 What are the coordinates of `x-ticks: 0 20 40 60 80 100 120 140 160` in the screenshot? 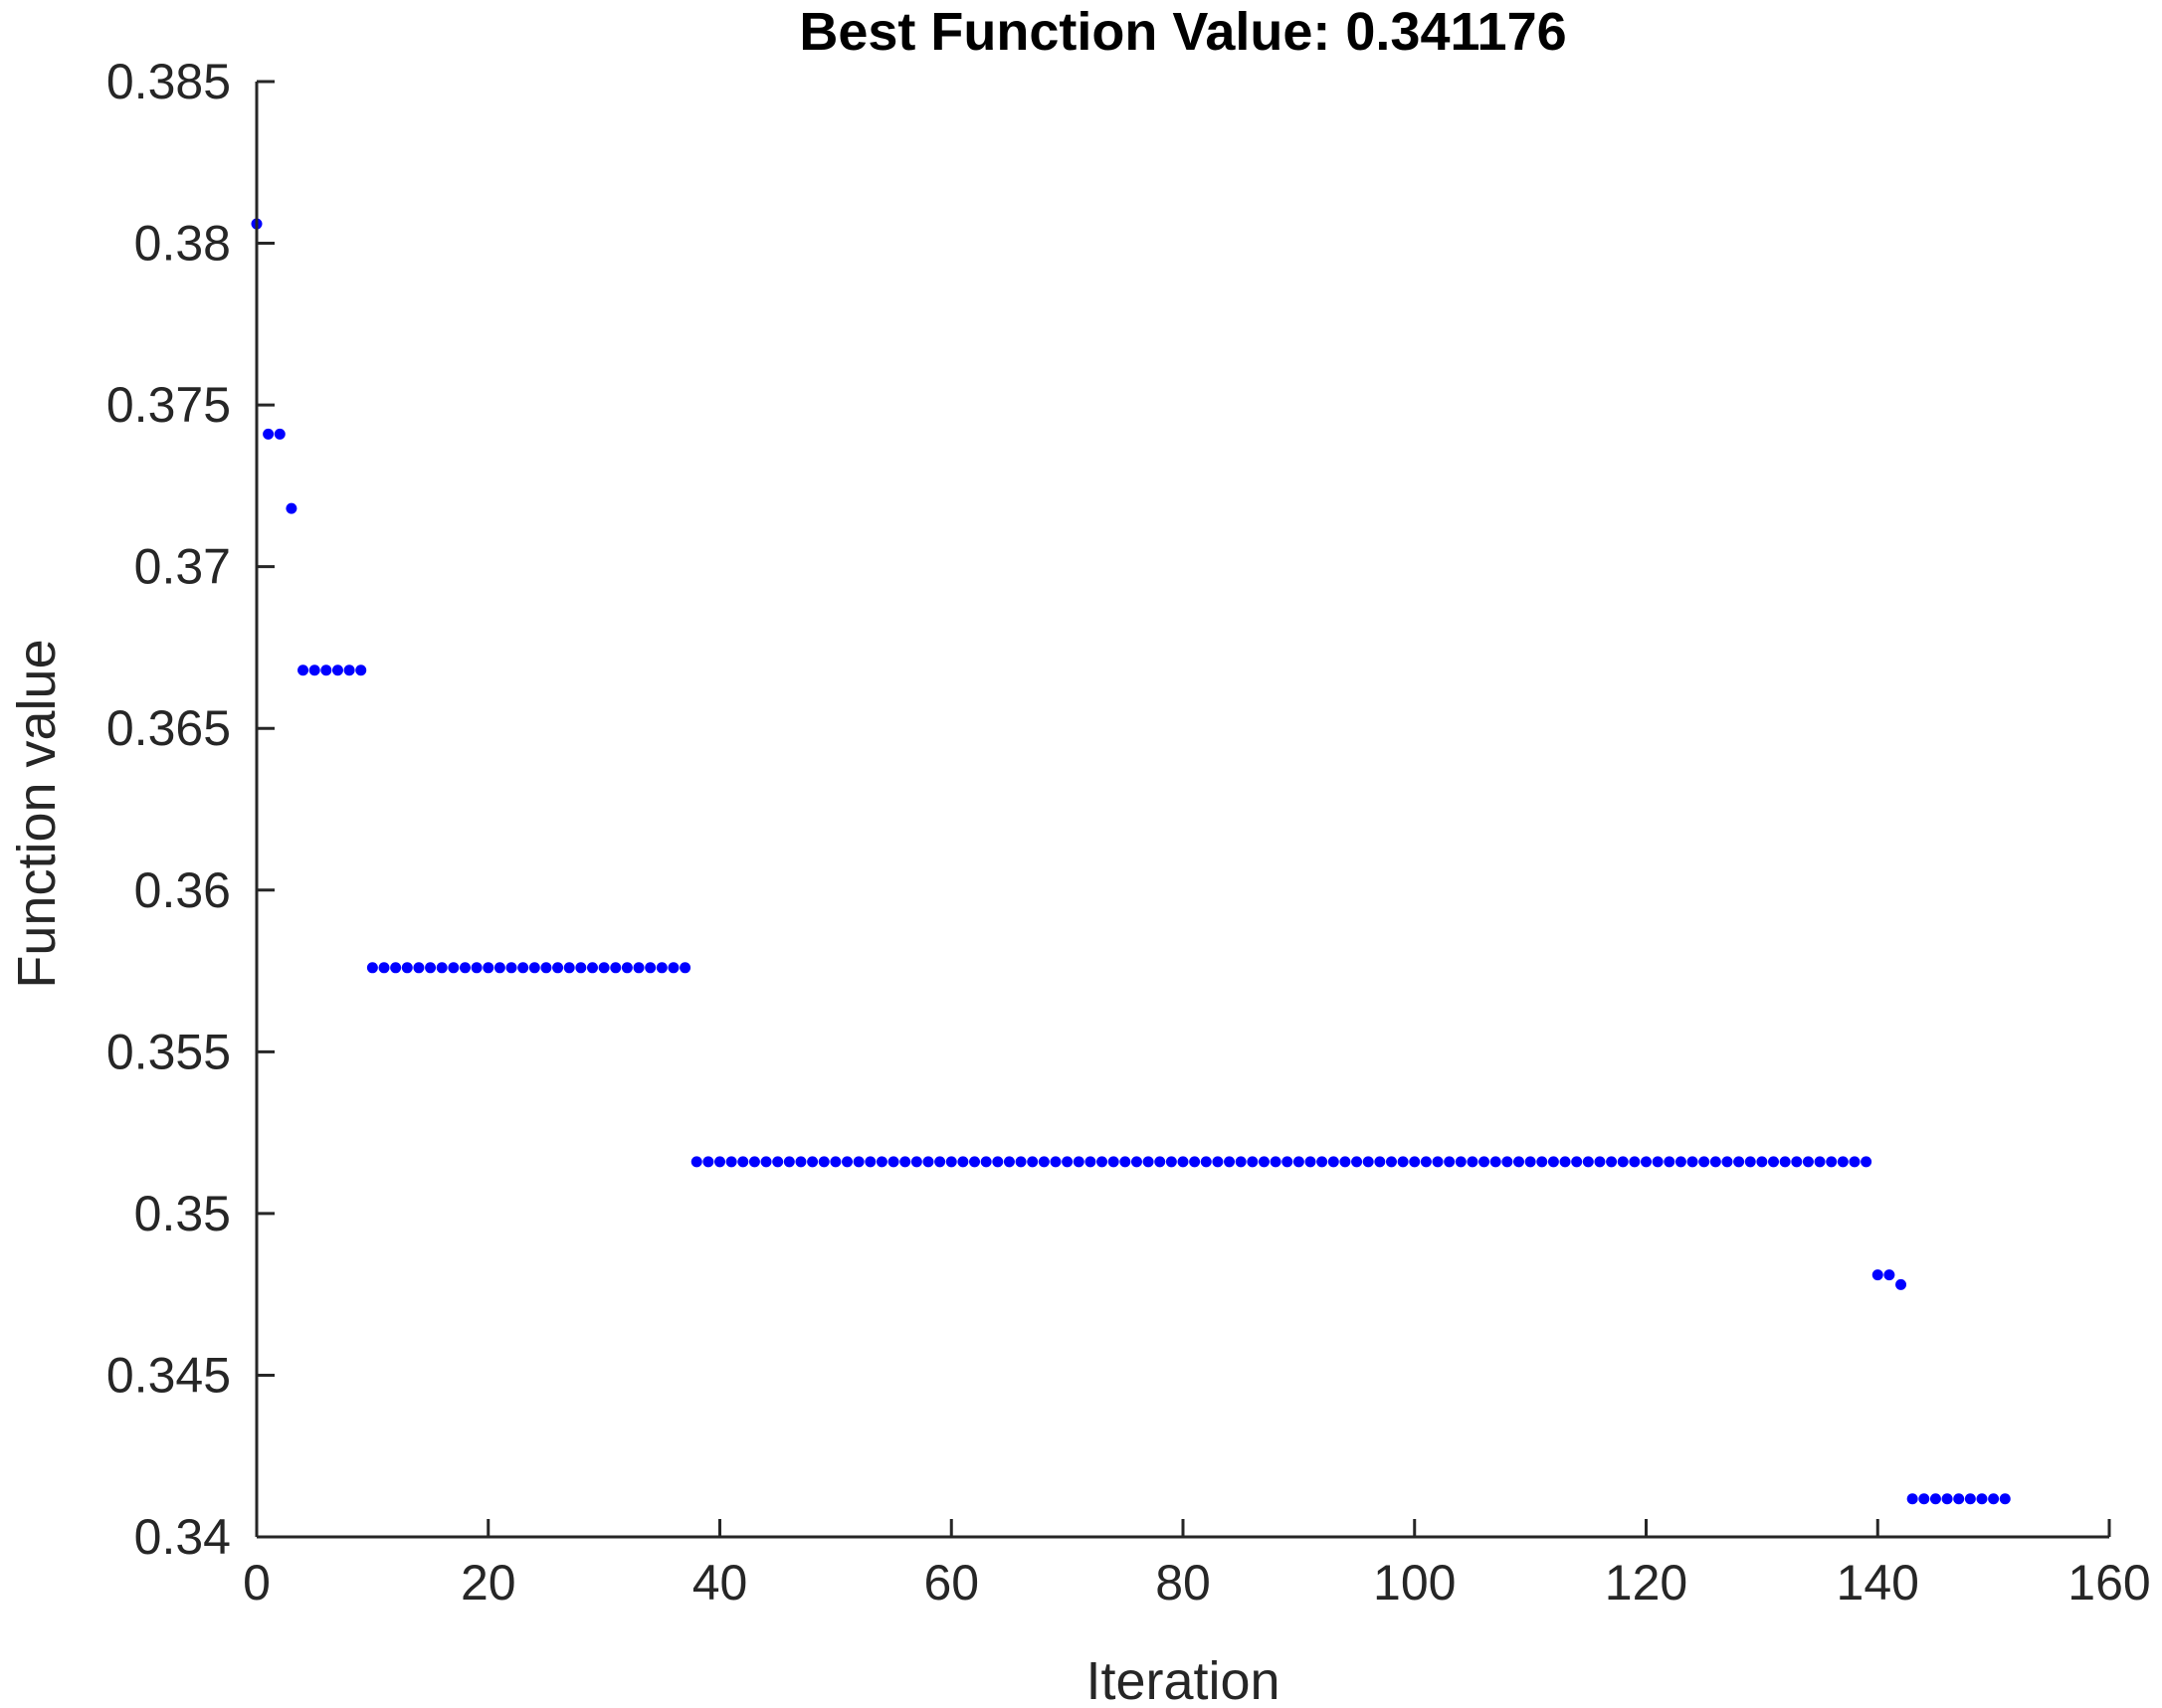 It's located at (1197, 1565).